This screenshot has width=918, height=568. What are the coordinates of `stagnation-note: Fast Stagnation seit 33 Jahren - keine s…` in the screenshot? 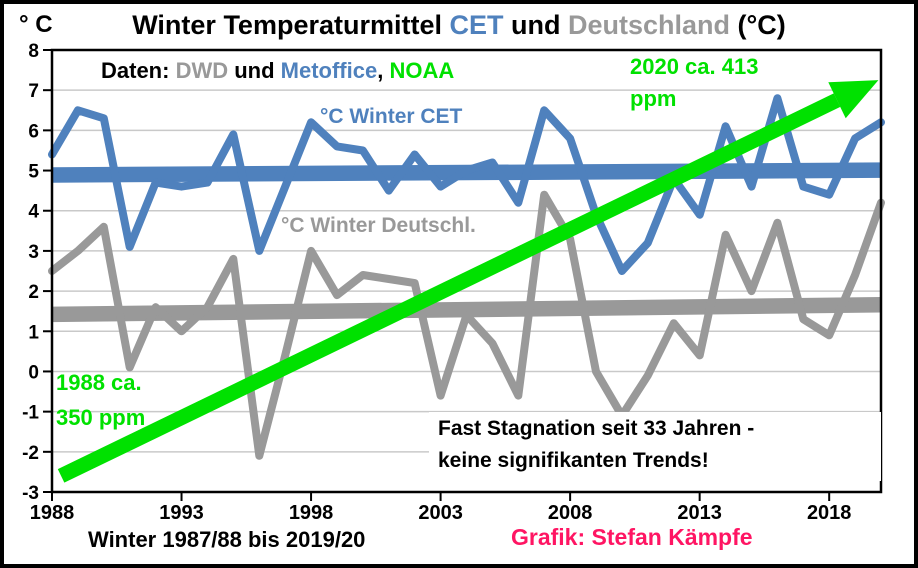 It's located at (656, 446).